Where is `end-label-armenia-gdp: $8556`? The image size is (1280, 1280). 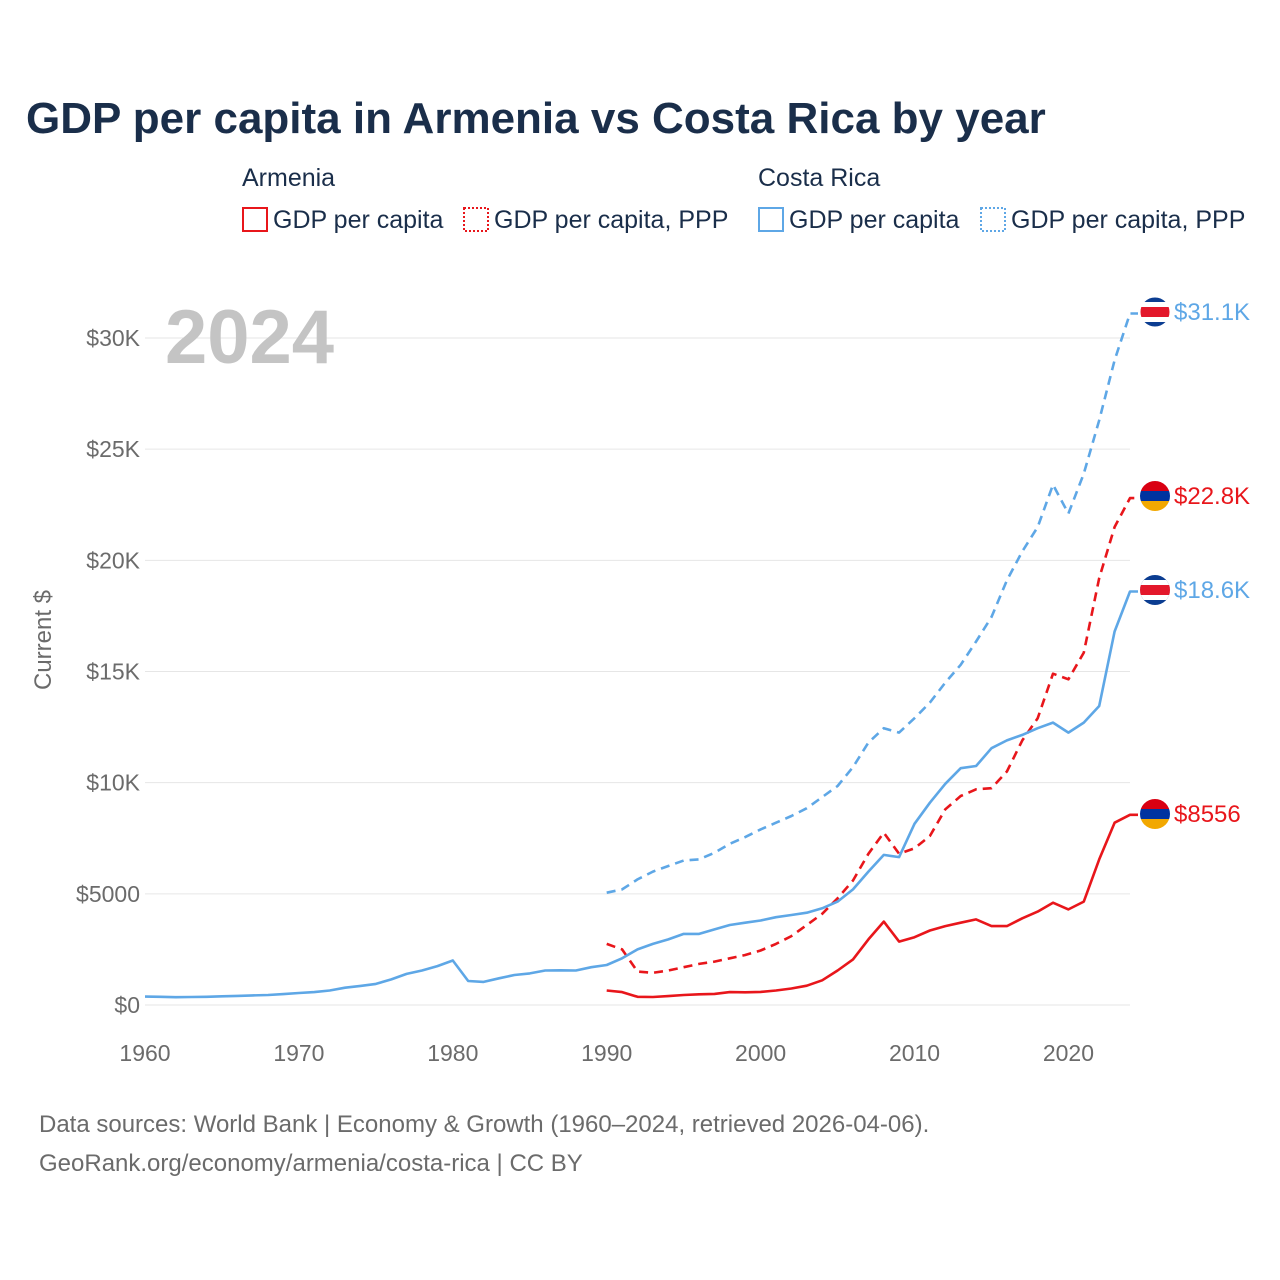
end-label-armenia-gdp: $8556 is located at coordinates (1207, 814).